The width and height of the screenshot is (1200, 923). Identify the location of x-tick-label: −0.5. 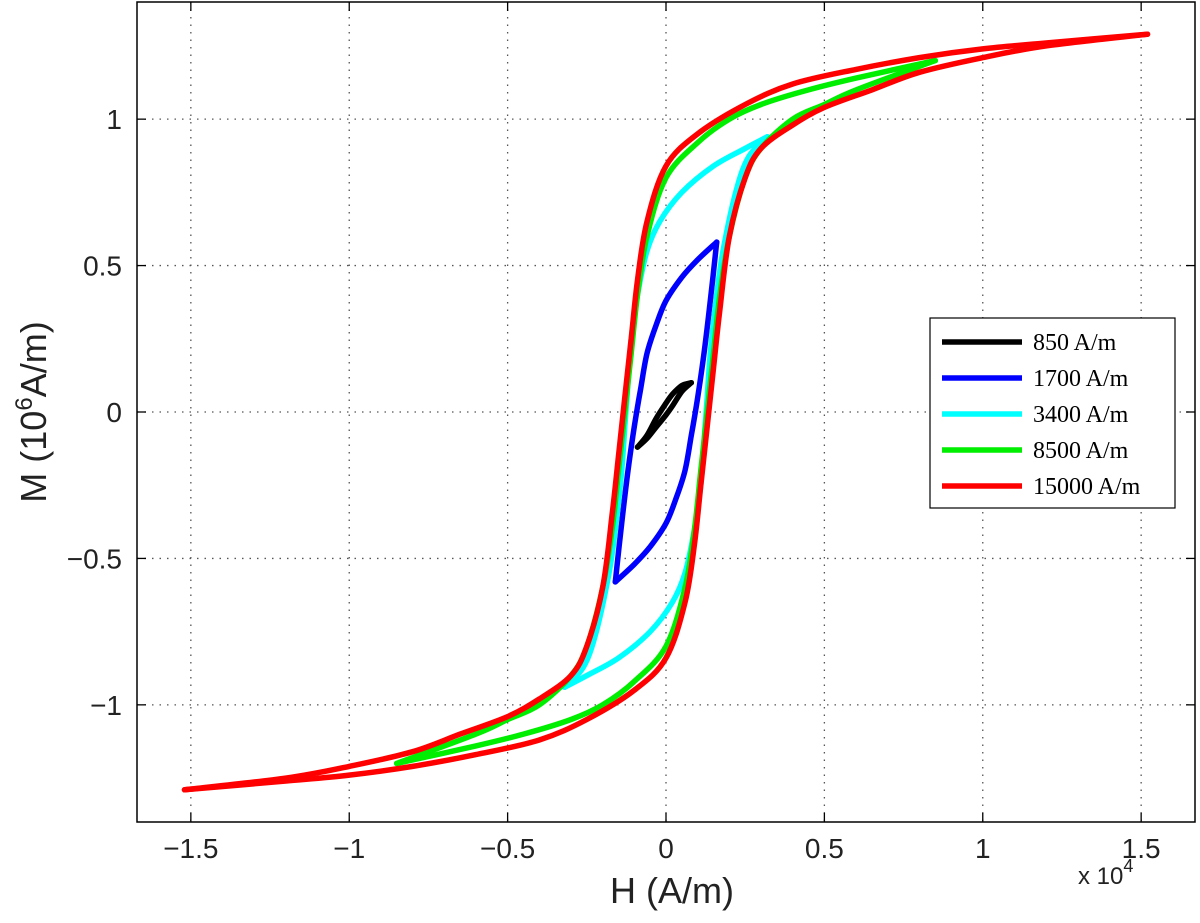
(507, 848).